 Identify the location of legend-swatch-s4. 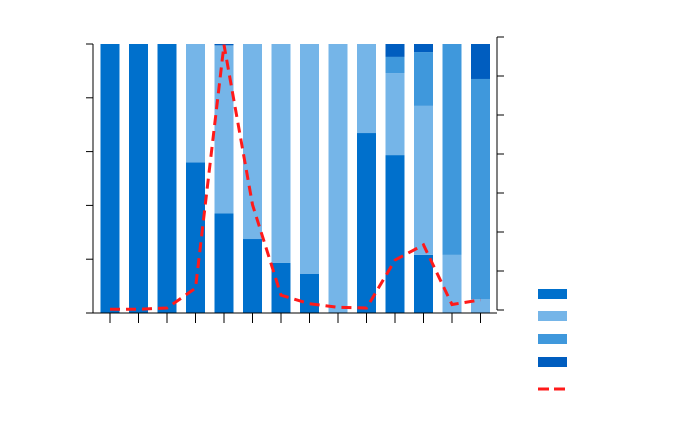
(552, 362).